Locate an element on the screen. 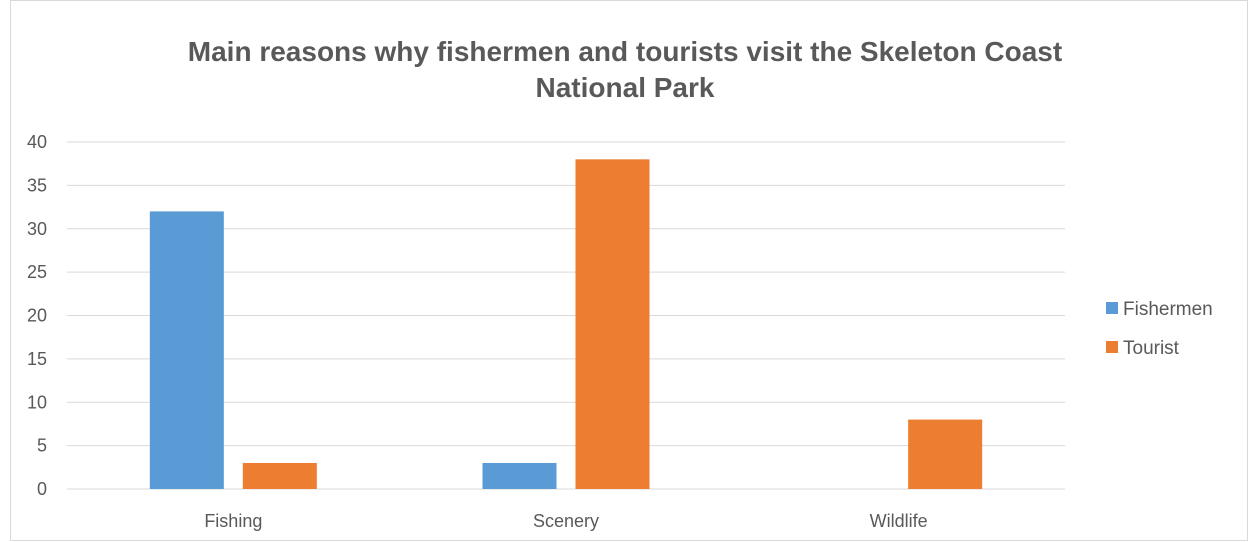 The image size is (1250, 542). x-axis-ticks: Fishing Scenery Wildlife is located at coordinates (565, 521).